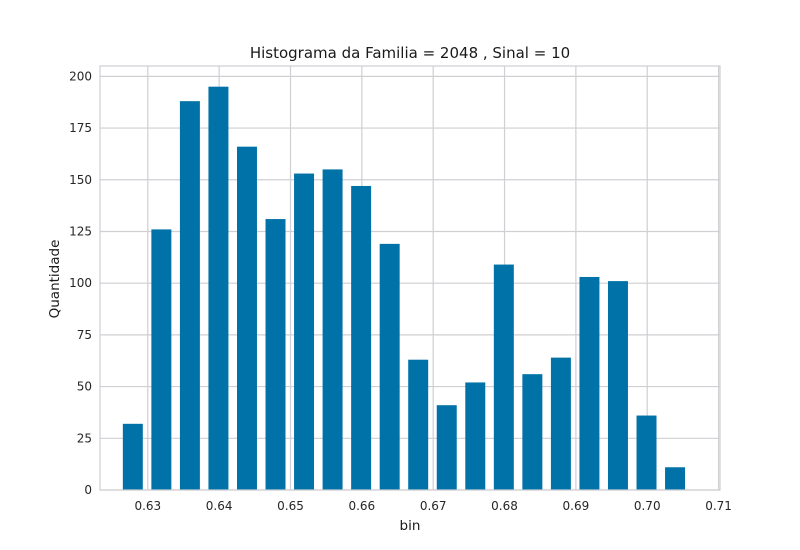 The height and width of the screenshot is (550, 800). I want to click on x-axis-label: bin, so click(410, 526).